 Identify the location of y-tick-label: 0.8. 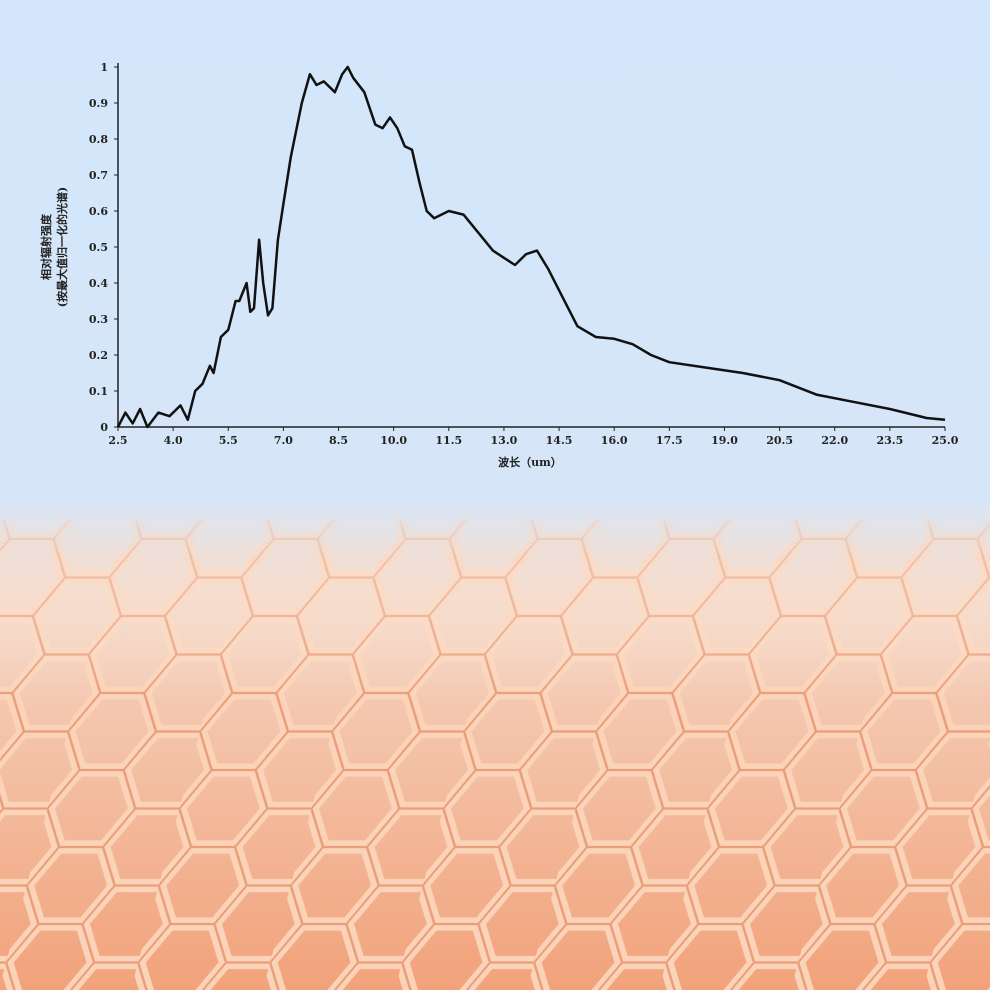
(98, 139).